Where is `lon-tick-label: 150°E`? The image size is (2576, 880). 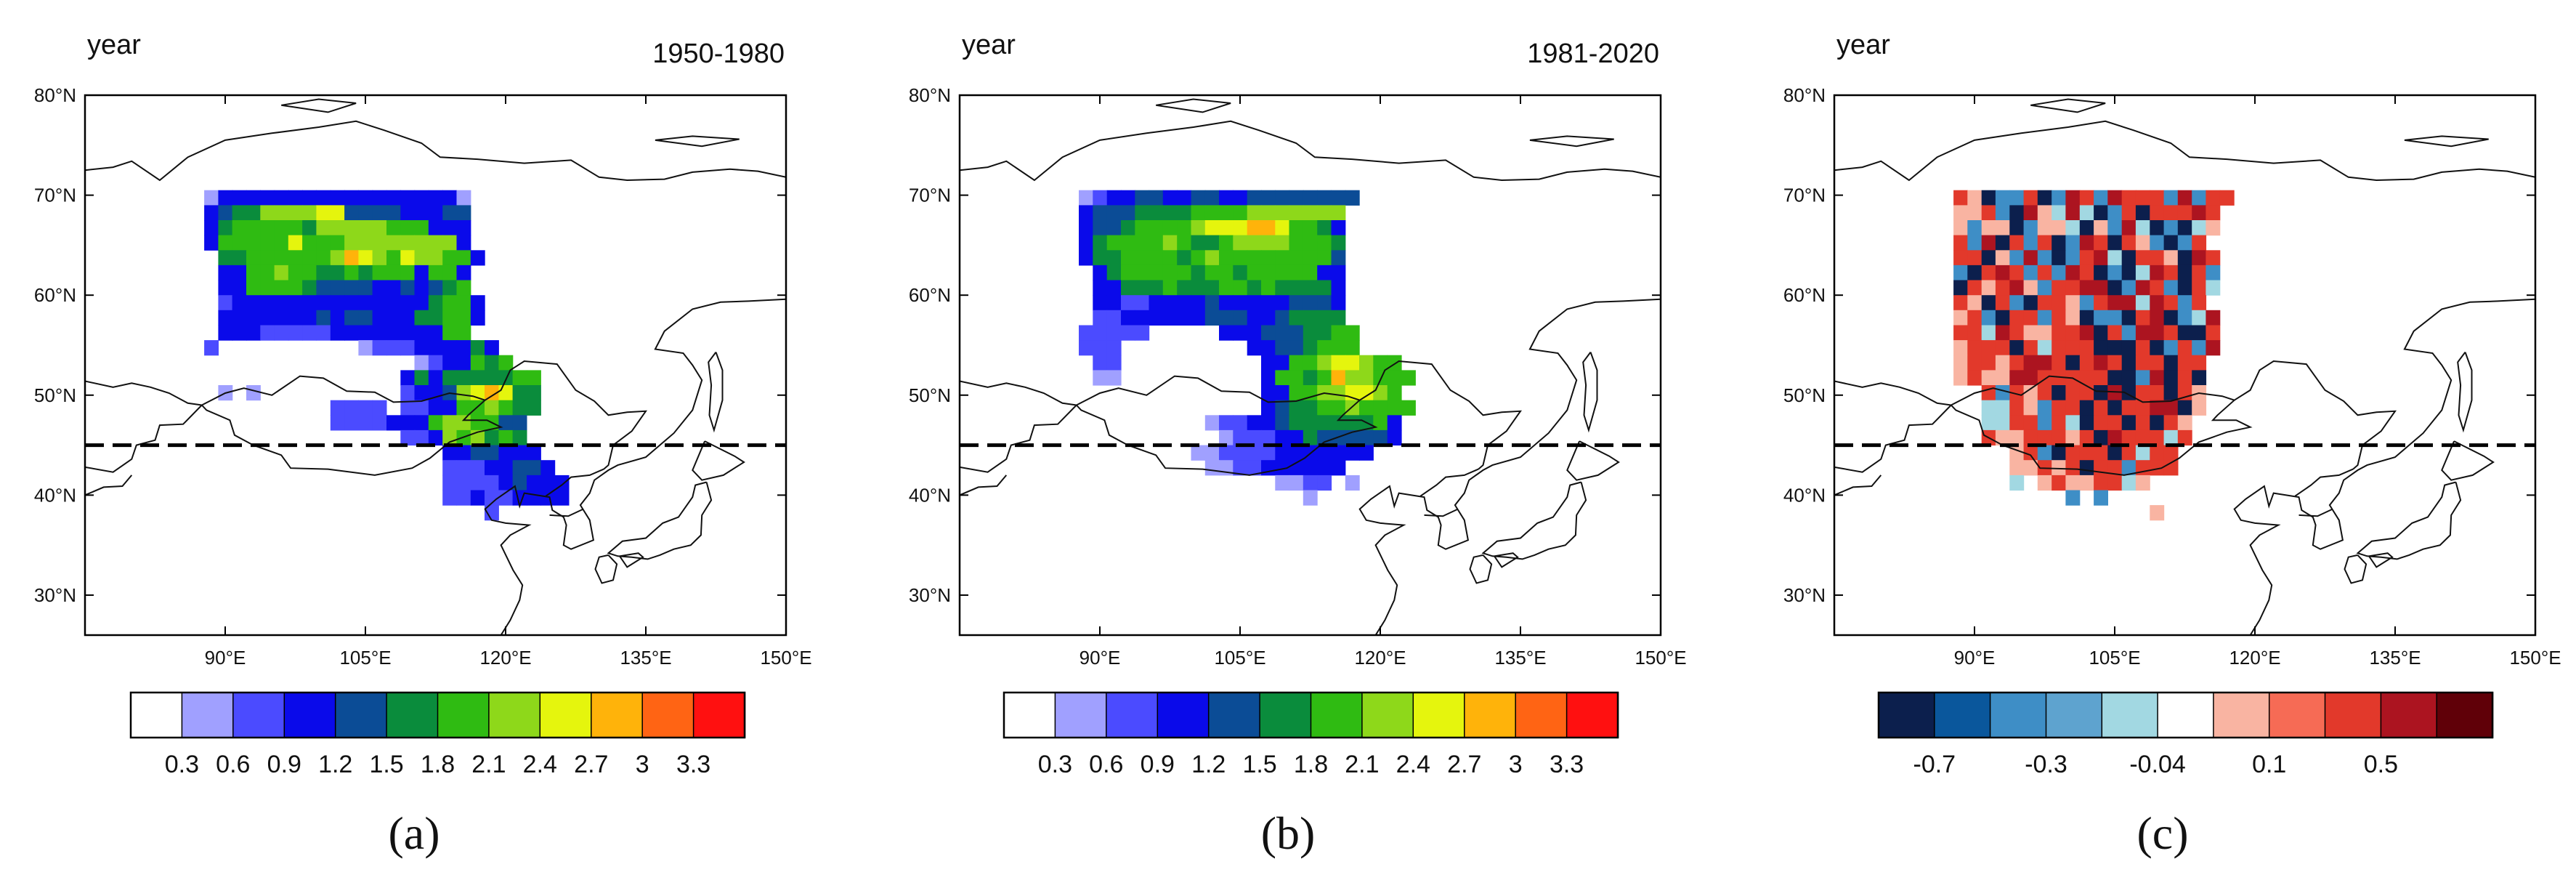 lon-tick-label: 150°E is located at coordinates (785, 658).